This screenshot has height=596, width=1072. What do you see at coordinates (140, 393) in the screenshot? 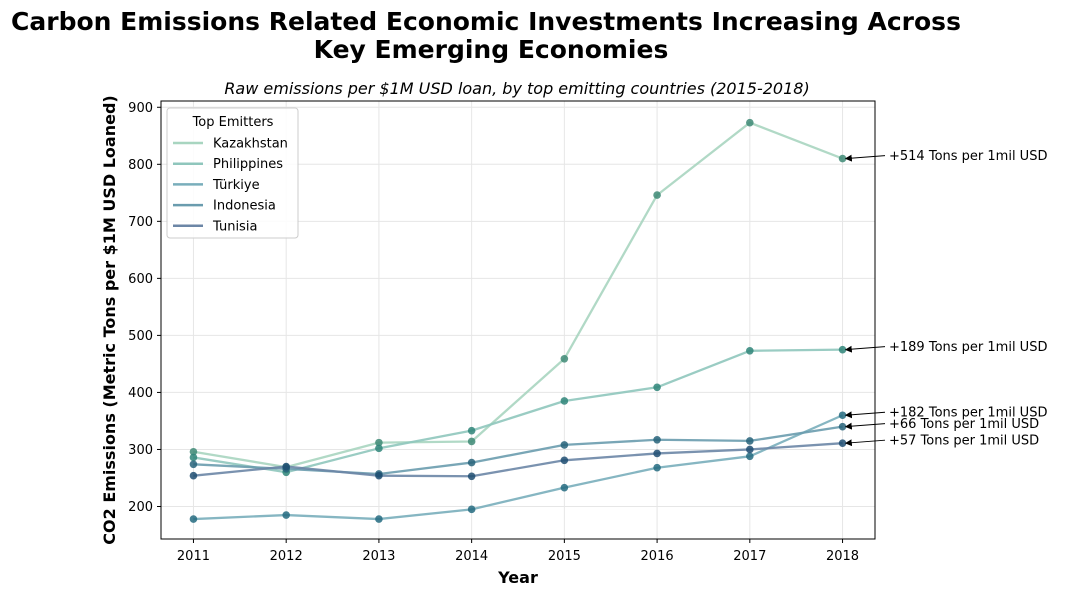
I see `y-tick-label: 400` at bounding box center [140, 393].